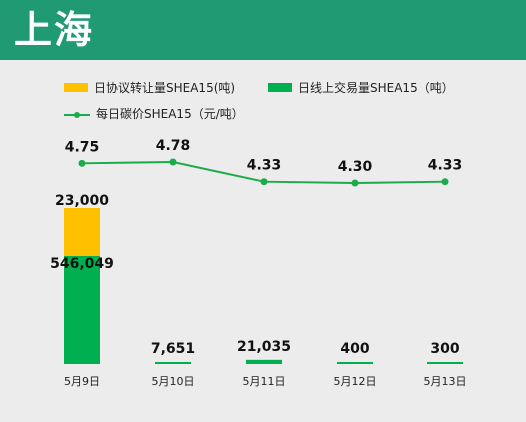 The width and height of the screenshot is (526, 422). I want to click on online-data-label: 546,049, so click(82, 264).